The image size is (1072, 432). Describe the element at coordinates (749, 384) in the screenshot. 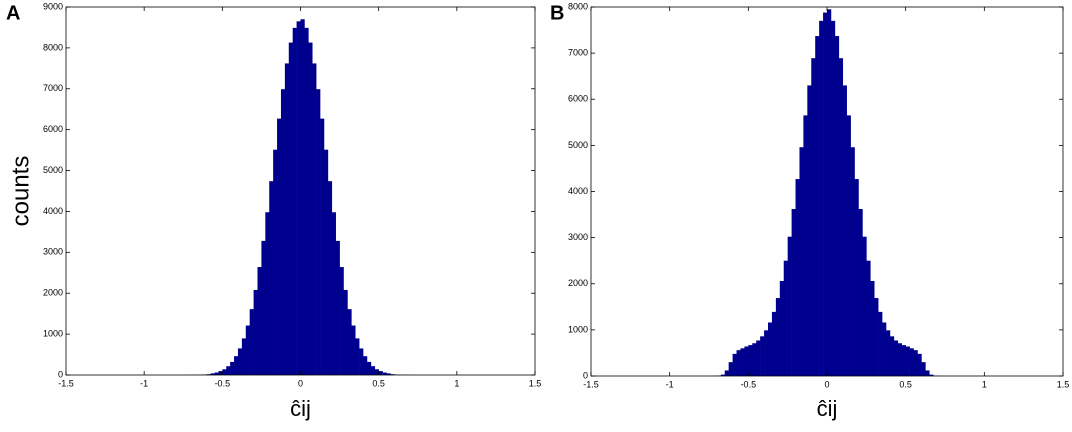

I see `x-tick-label: -0.5` at that location.